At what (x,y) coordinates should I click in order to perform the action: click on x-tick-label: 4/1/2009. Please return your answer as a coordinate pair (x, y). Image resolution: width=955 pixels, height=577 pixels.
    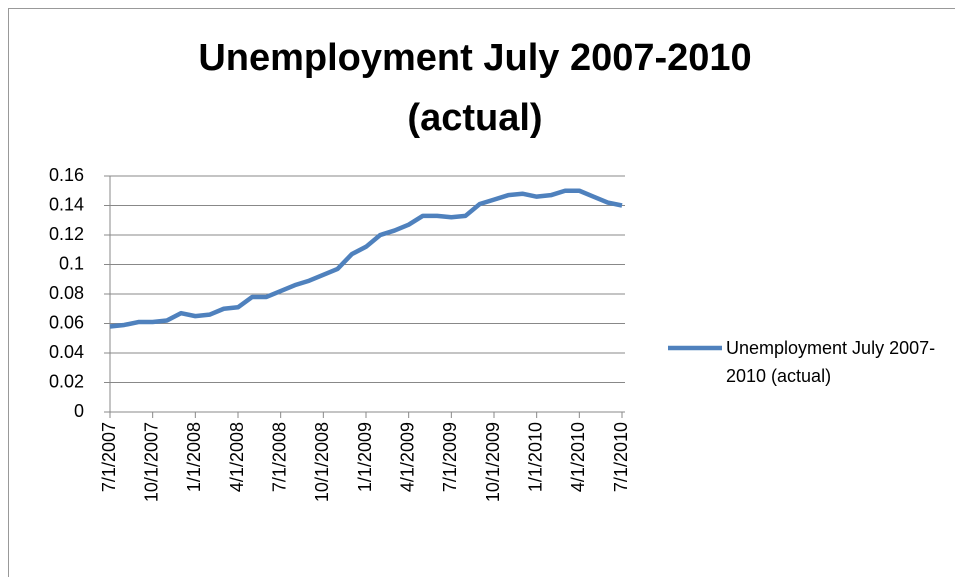
    Looking at the image, I should click on (407, 457).